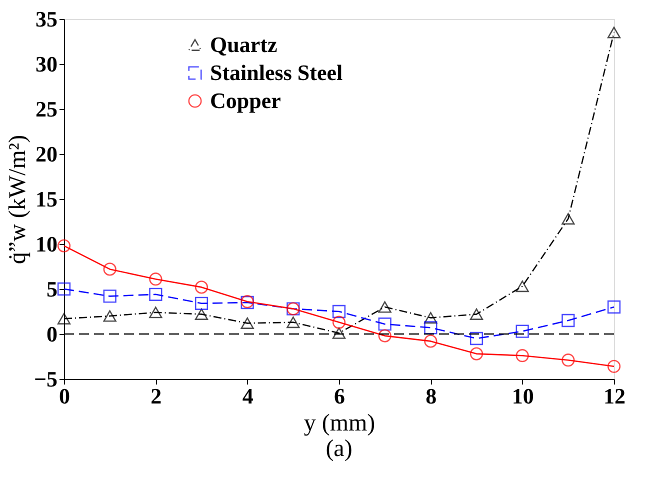 Image resolution: width=663 pixels, height=477 pixels. I want to click on legend-label: Copper, so click(246, 100).